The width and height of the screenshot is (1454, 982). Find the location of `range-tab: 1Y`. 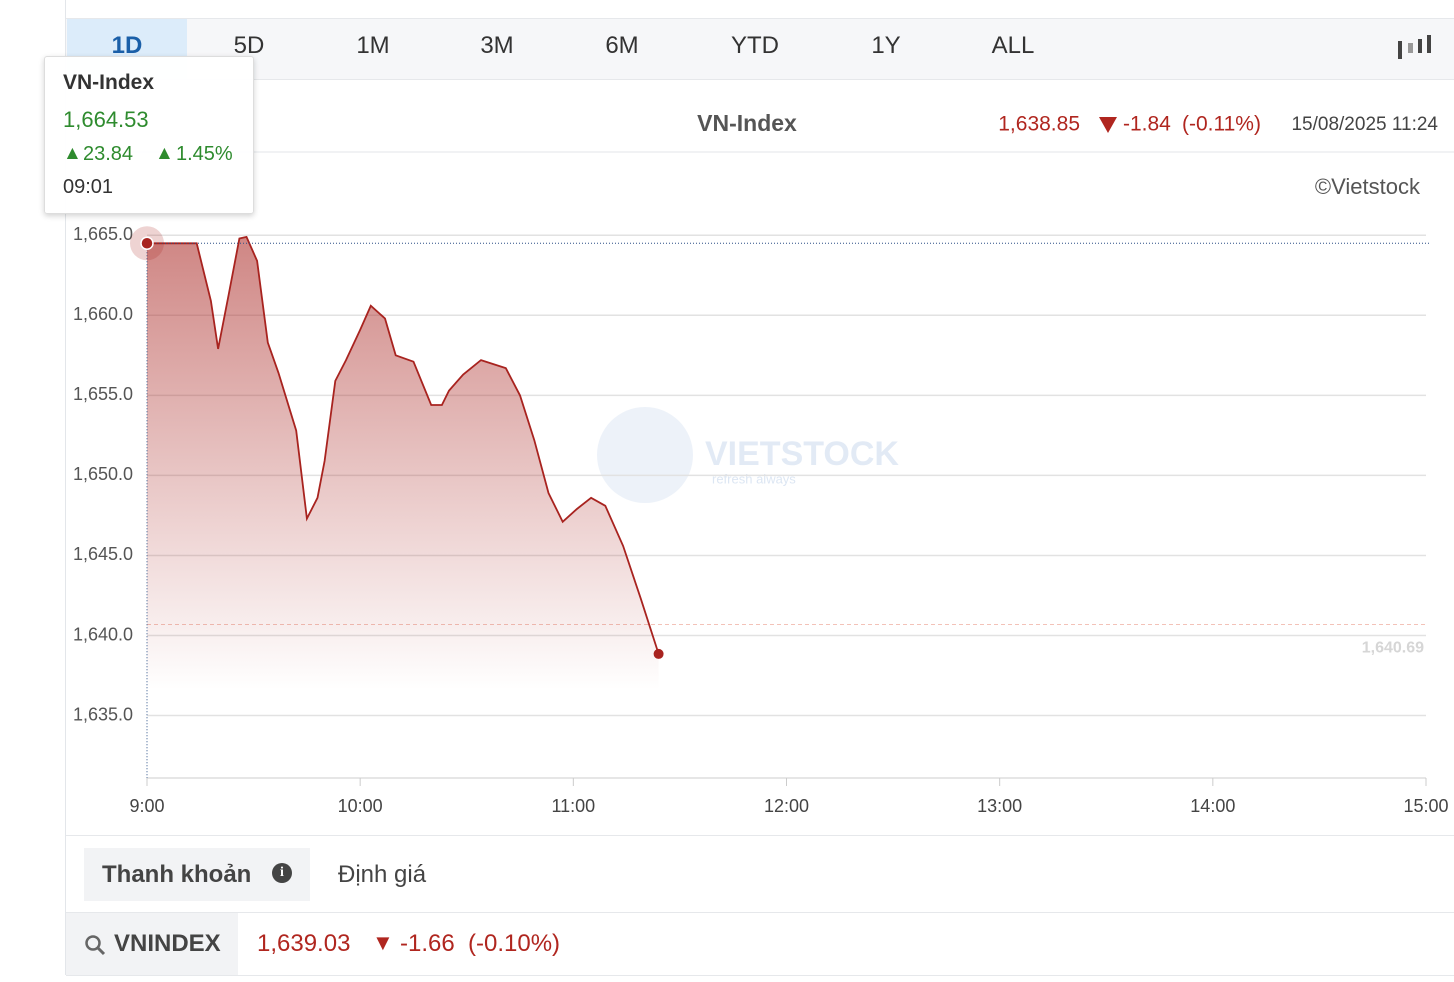

range-tab: 1Y is located at coordinates (886, 45).